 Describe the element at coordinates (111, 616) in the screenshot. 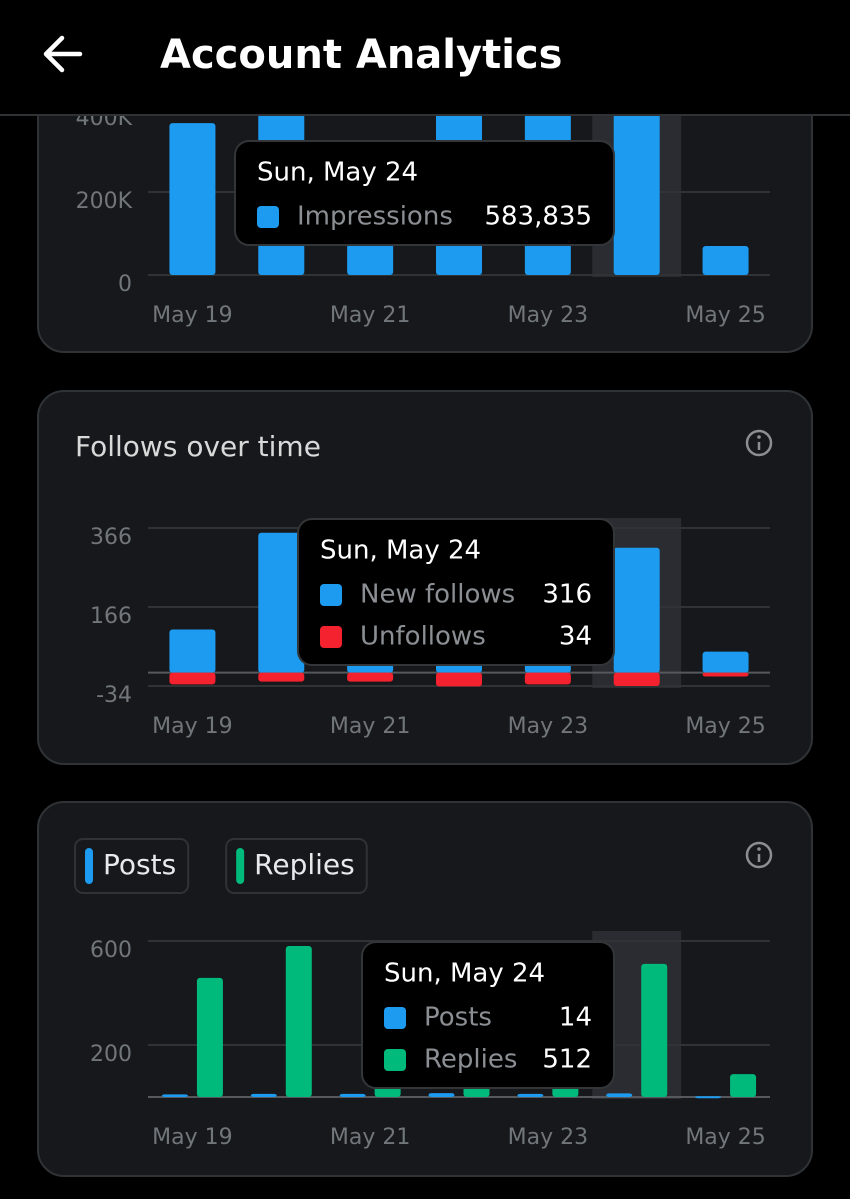

I see `y-tick-label: 166` at that location.